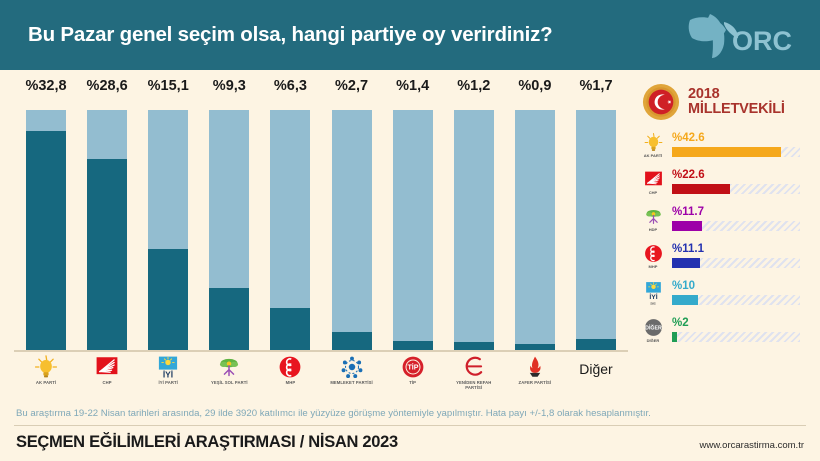 The width and height of the screenshot is (820, 461). I want to click on sidebar-result-row: HDP %11.7, so click(725, 218).